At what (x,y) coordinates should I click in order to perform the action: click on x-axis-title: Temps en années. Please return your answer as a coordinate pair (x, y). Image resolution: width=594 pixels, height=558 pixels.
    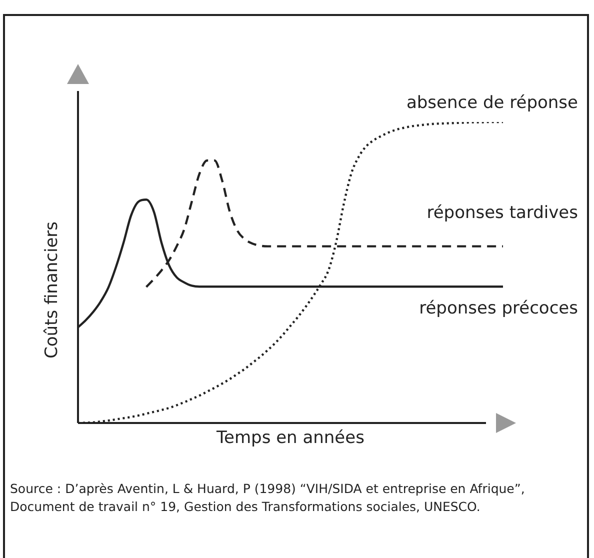
    Looking at the image, I should click on (291, 438).